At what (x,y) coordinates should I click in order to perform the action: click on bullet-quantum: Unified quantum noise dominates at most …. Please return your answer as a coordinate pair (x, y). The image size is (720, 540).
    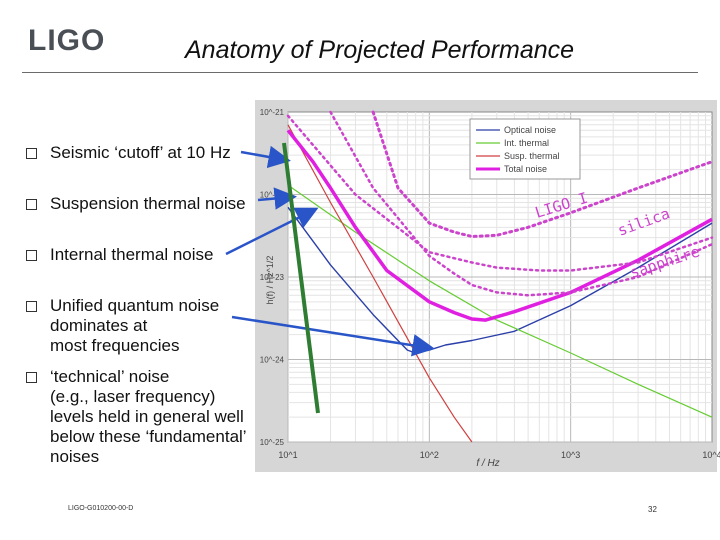
    Looking at the image, I should click on (122, 326).